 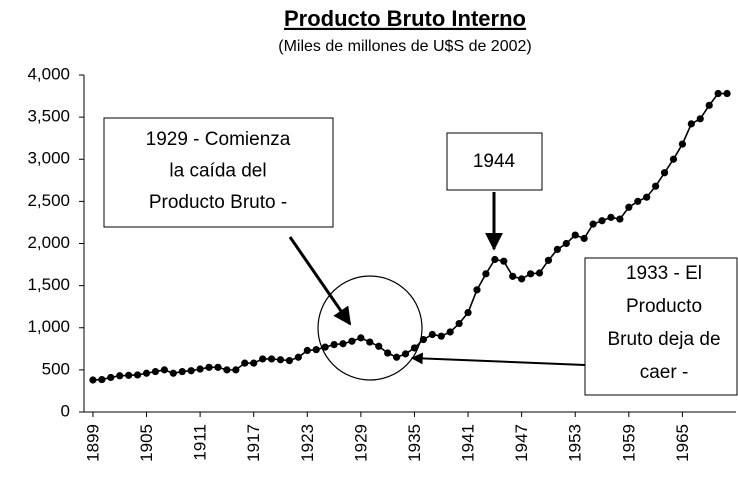 I want to click on y-tick-label: 1,500, so click(x=48, y=284).